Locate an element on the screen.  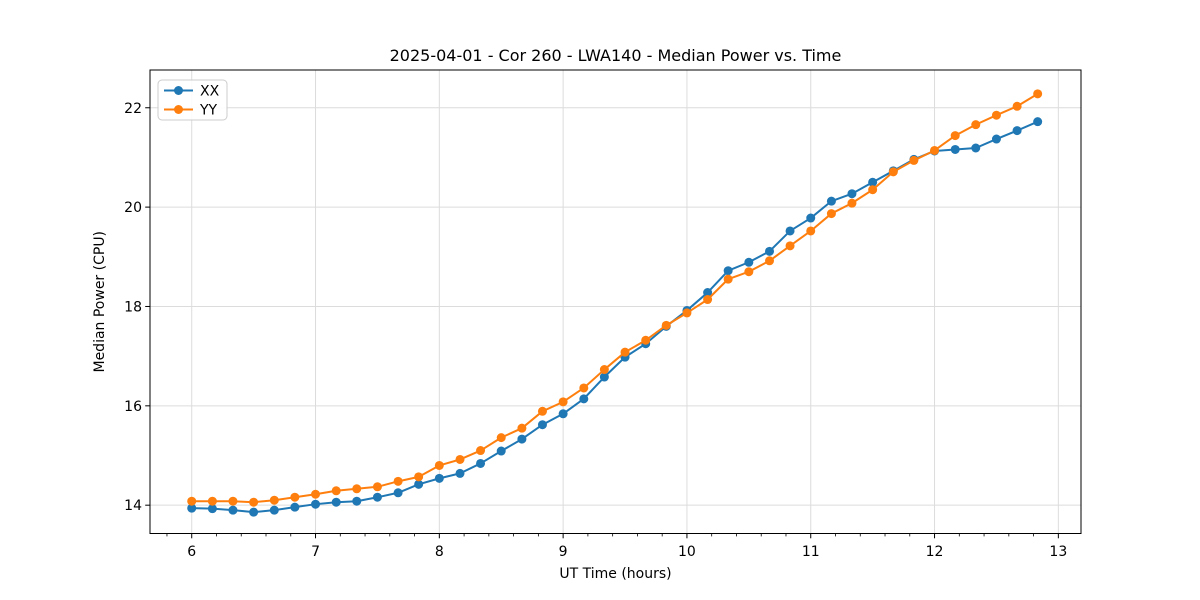
y-tick-label: 14 is located at coordinates (133, 506).